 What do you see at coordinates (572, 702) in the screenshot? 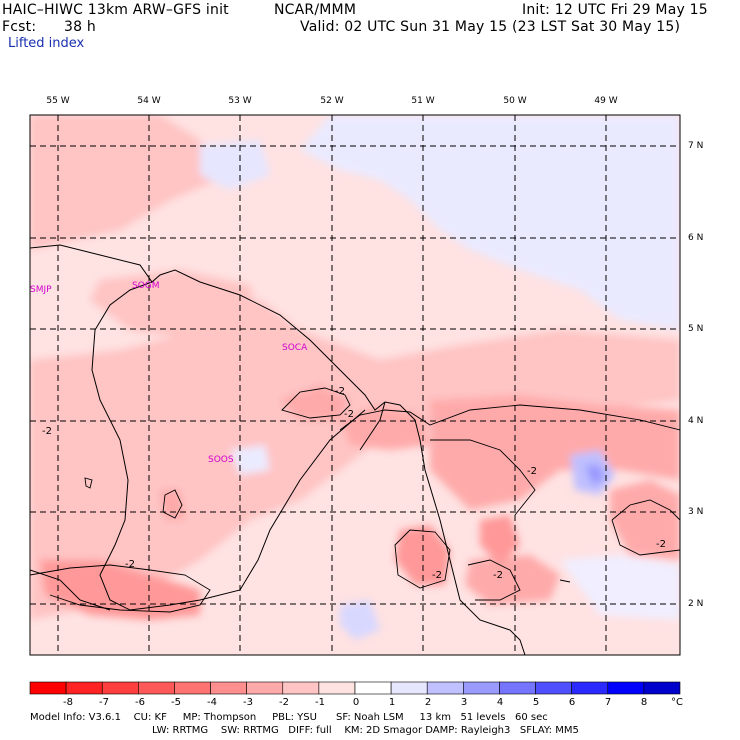
I see `legend-label: 6` at bounding box center [572, 702].